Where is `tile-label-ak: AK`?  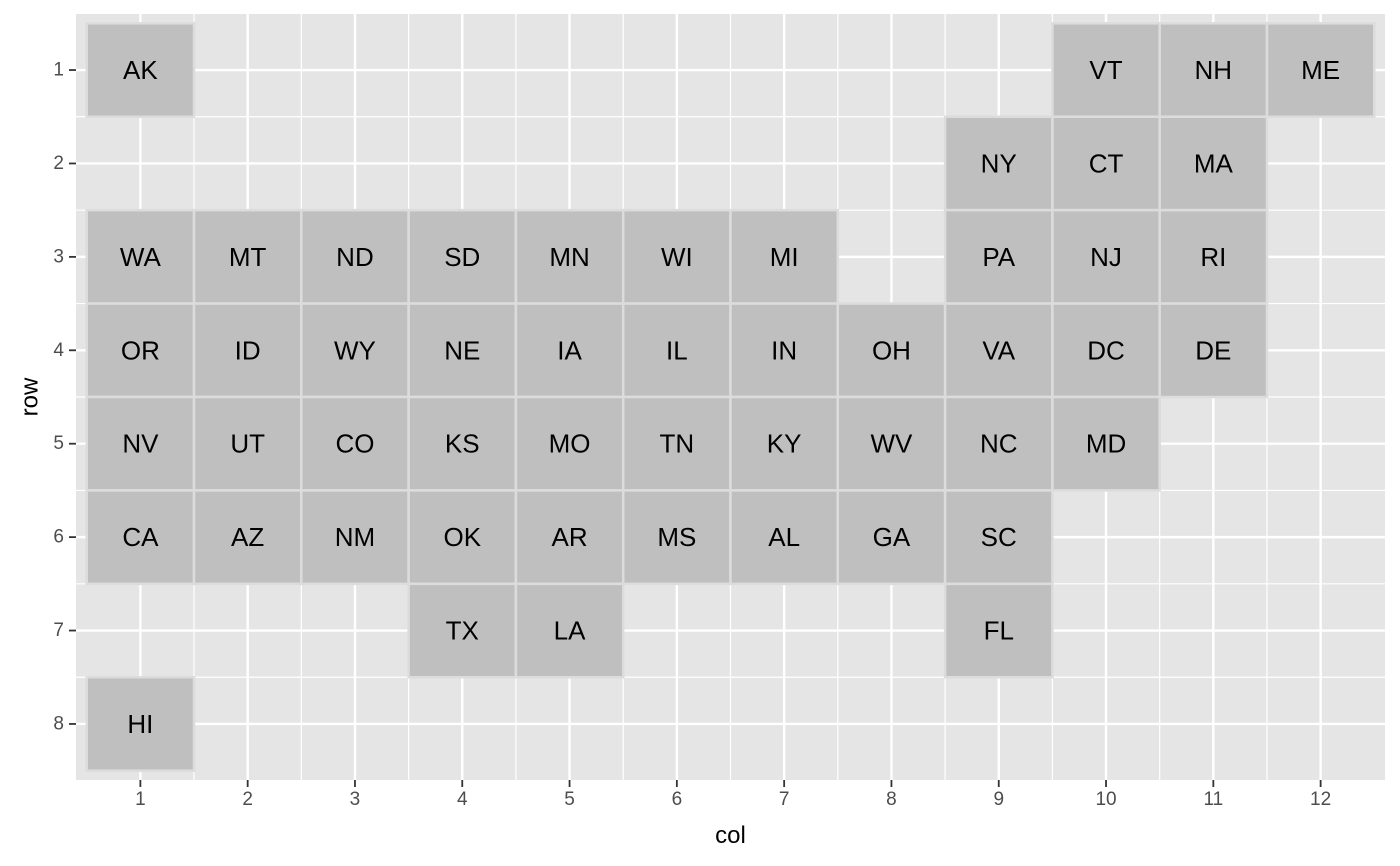 tile-label-ak: AK is located at coordinates (140, 70).